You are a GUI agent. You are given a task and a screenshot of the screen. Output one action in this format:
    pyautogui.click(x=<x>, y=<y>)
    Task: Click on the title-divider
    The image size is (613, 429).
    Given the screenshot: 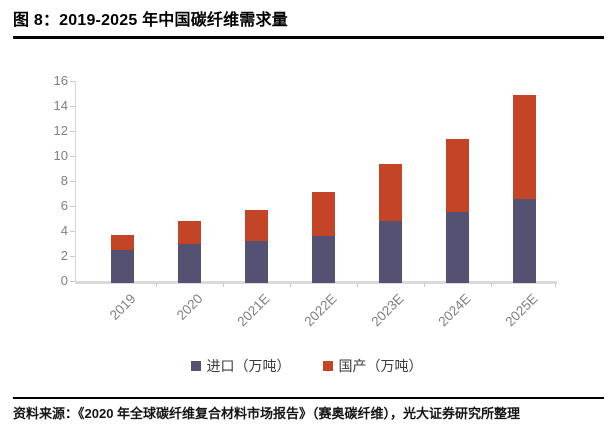 What is the action you would take?
    pyautogui.click(x=308, y=37)
    